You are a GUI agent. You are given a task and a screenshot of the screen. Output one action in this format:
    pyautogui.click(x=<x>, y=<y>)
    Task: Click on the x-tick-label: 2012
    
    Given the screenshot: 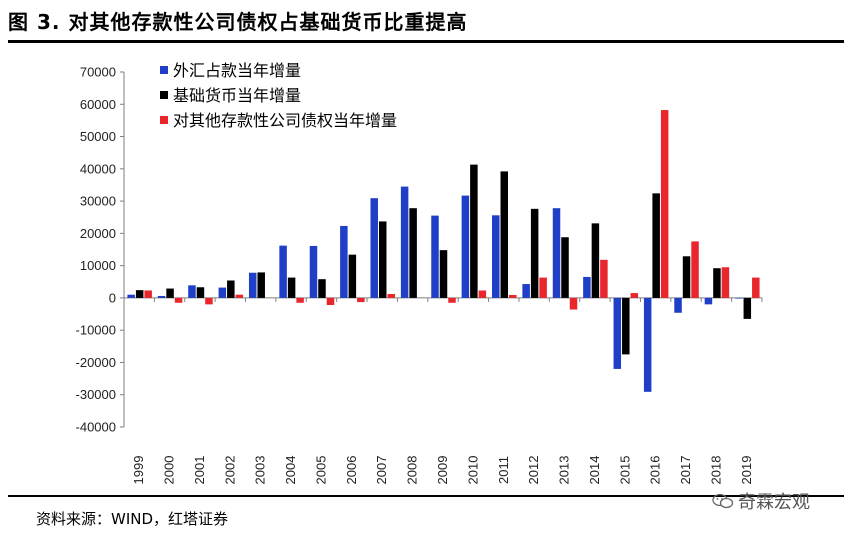 What is the action you would take?
    pyautogui.click(x=533, y=470)
    